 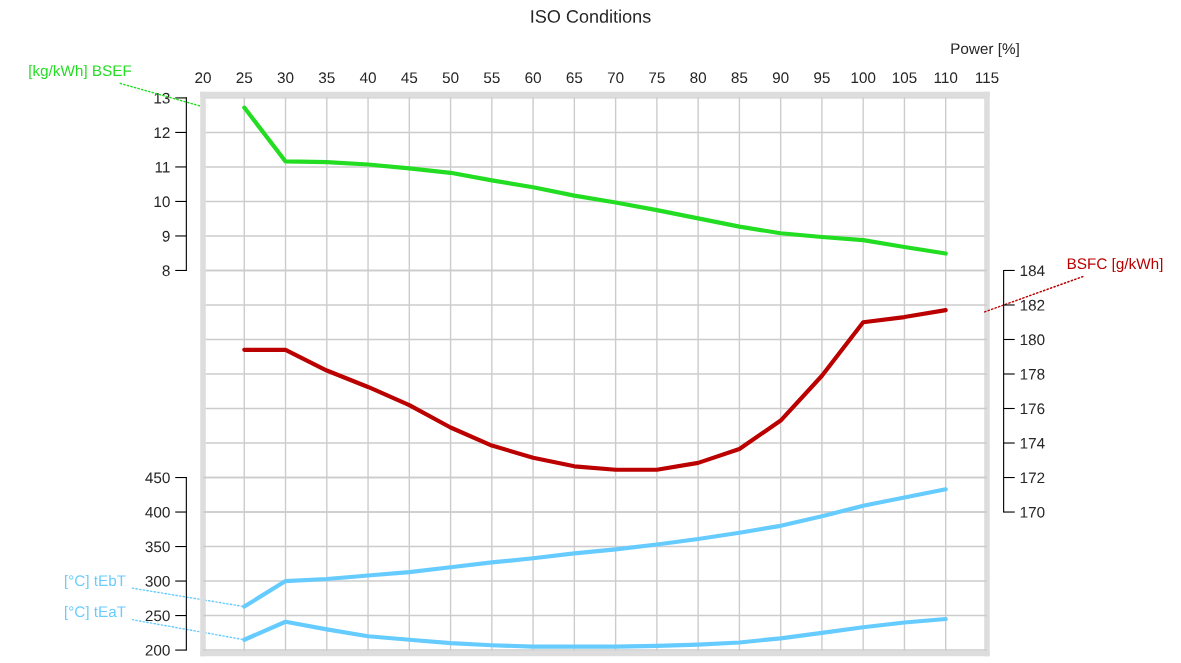 What do you see at coordinates (157, 581) in the screenshot?
I see `y3-tick-label: 300` at bounding box center [157, 581].